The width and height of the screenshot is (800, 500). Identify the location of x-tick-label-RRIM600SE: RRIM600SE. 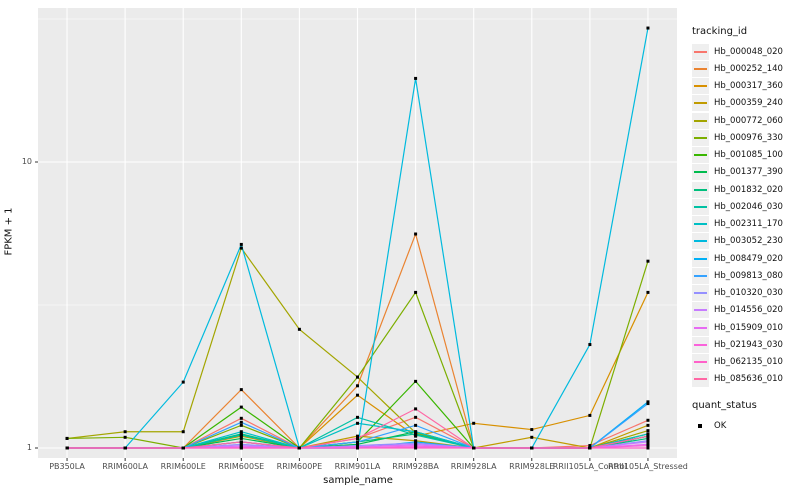
(241, 466).